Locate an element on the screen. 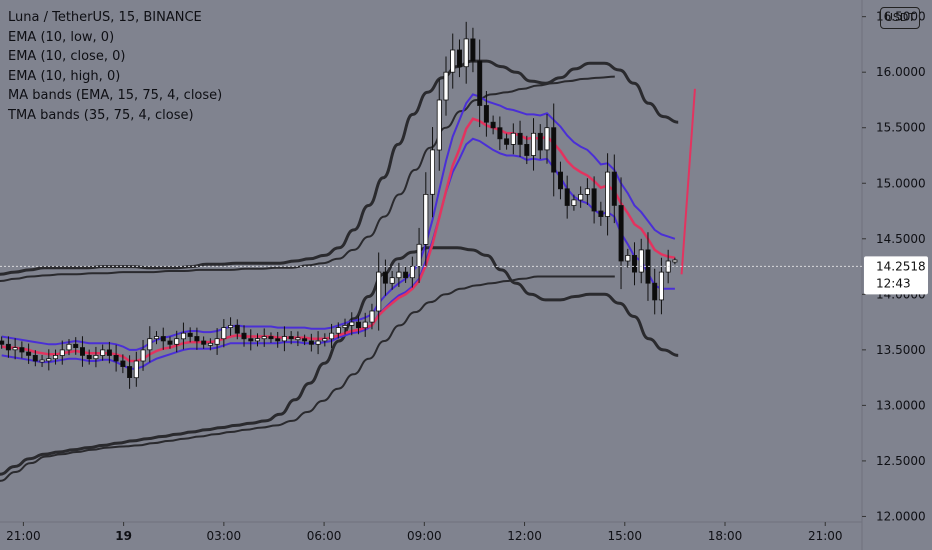 The height and width of the screenshot is (550, 932). price-tick-label: 15.5000 is located at coordinates (901, 128).